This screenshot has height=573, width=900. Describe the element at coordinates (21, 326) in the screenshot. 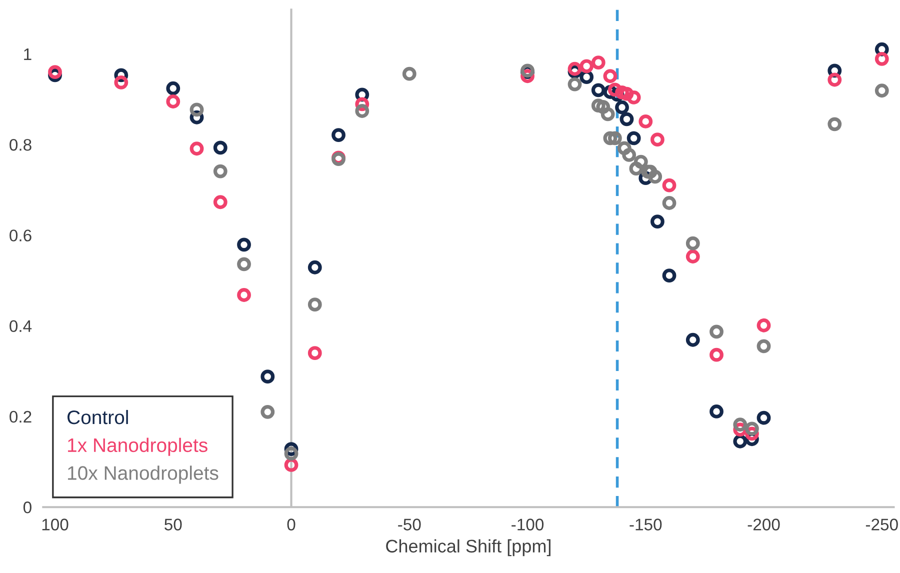

I see `y-tick-label: 0.4` at that location.